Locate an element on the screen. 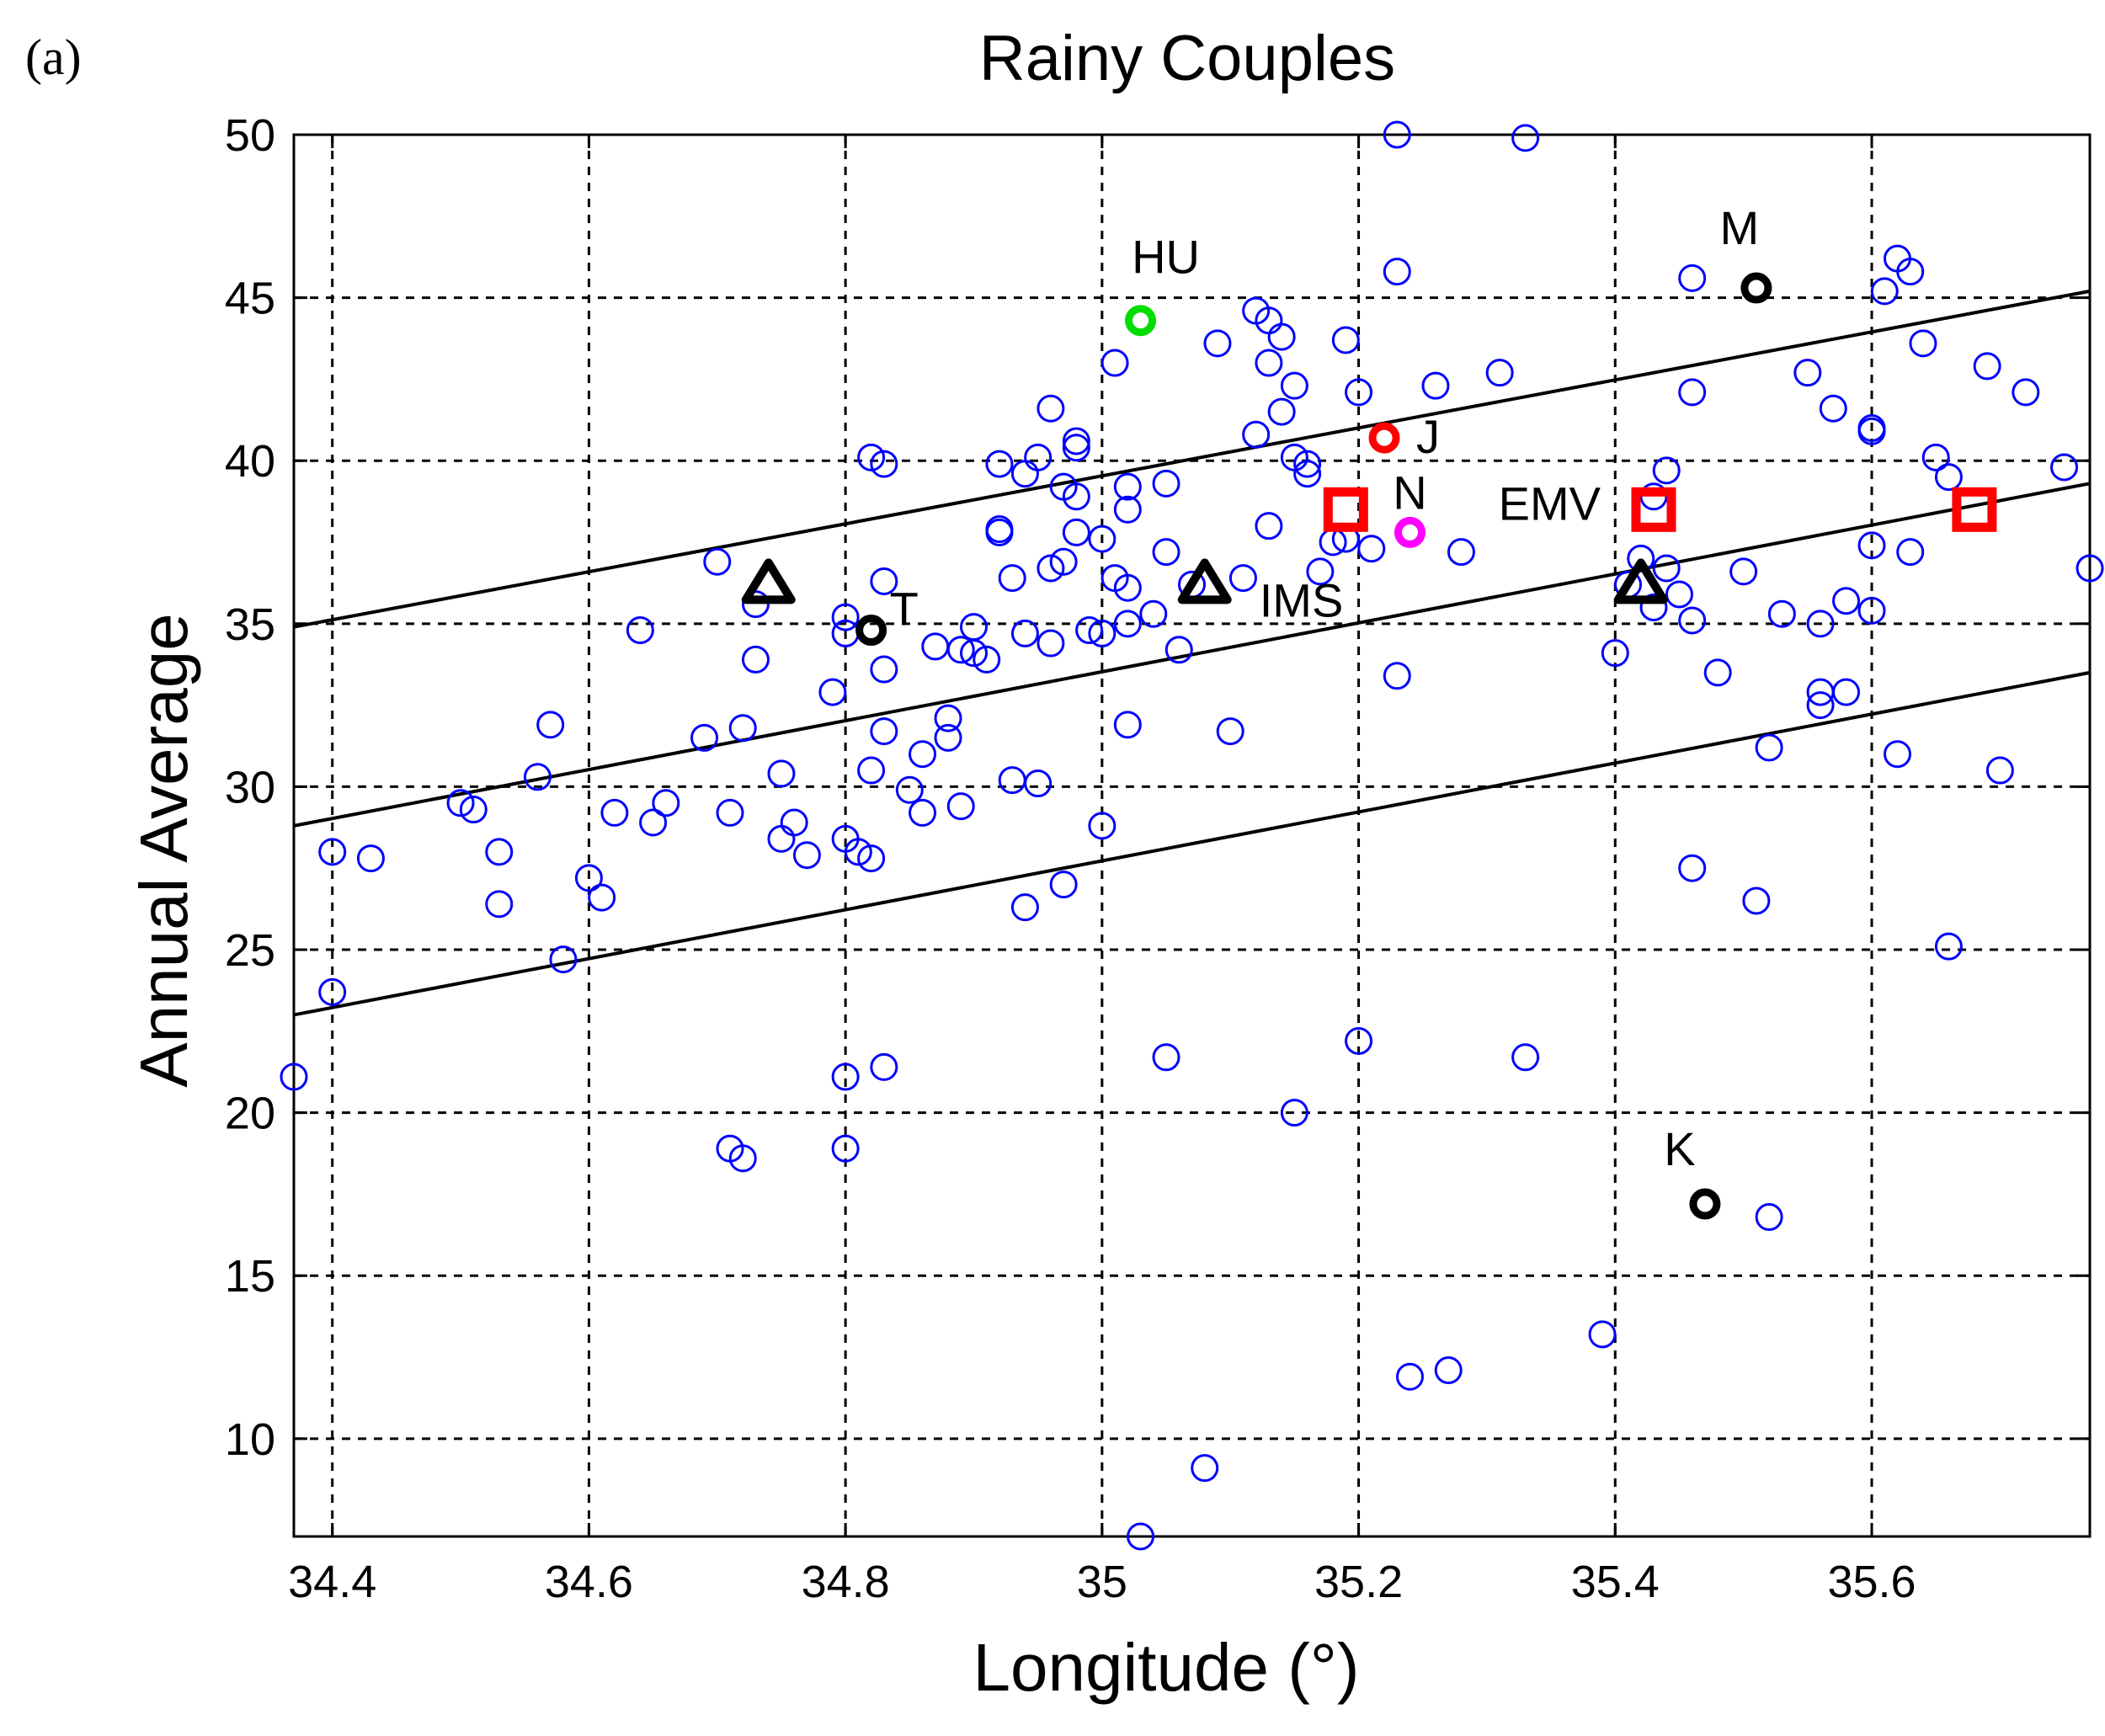 The width and height of the screenshot is (2105, 1736). station-label: HU is located at coordinates (1166, 257).